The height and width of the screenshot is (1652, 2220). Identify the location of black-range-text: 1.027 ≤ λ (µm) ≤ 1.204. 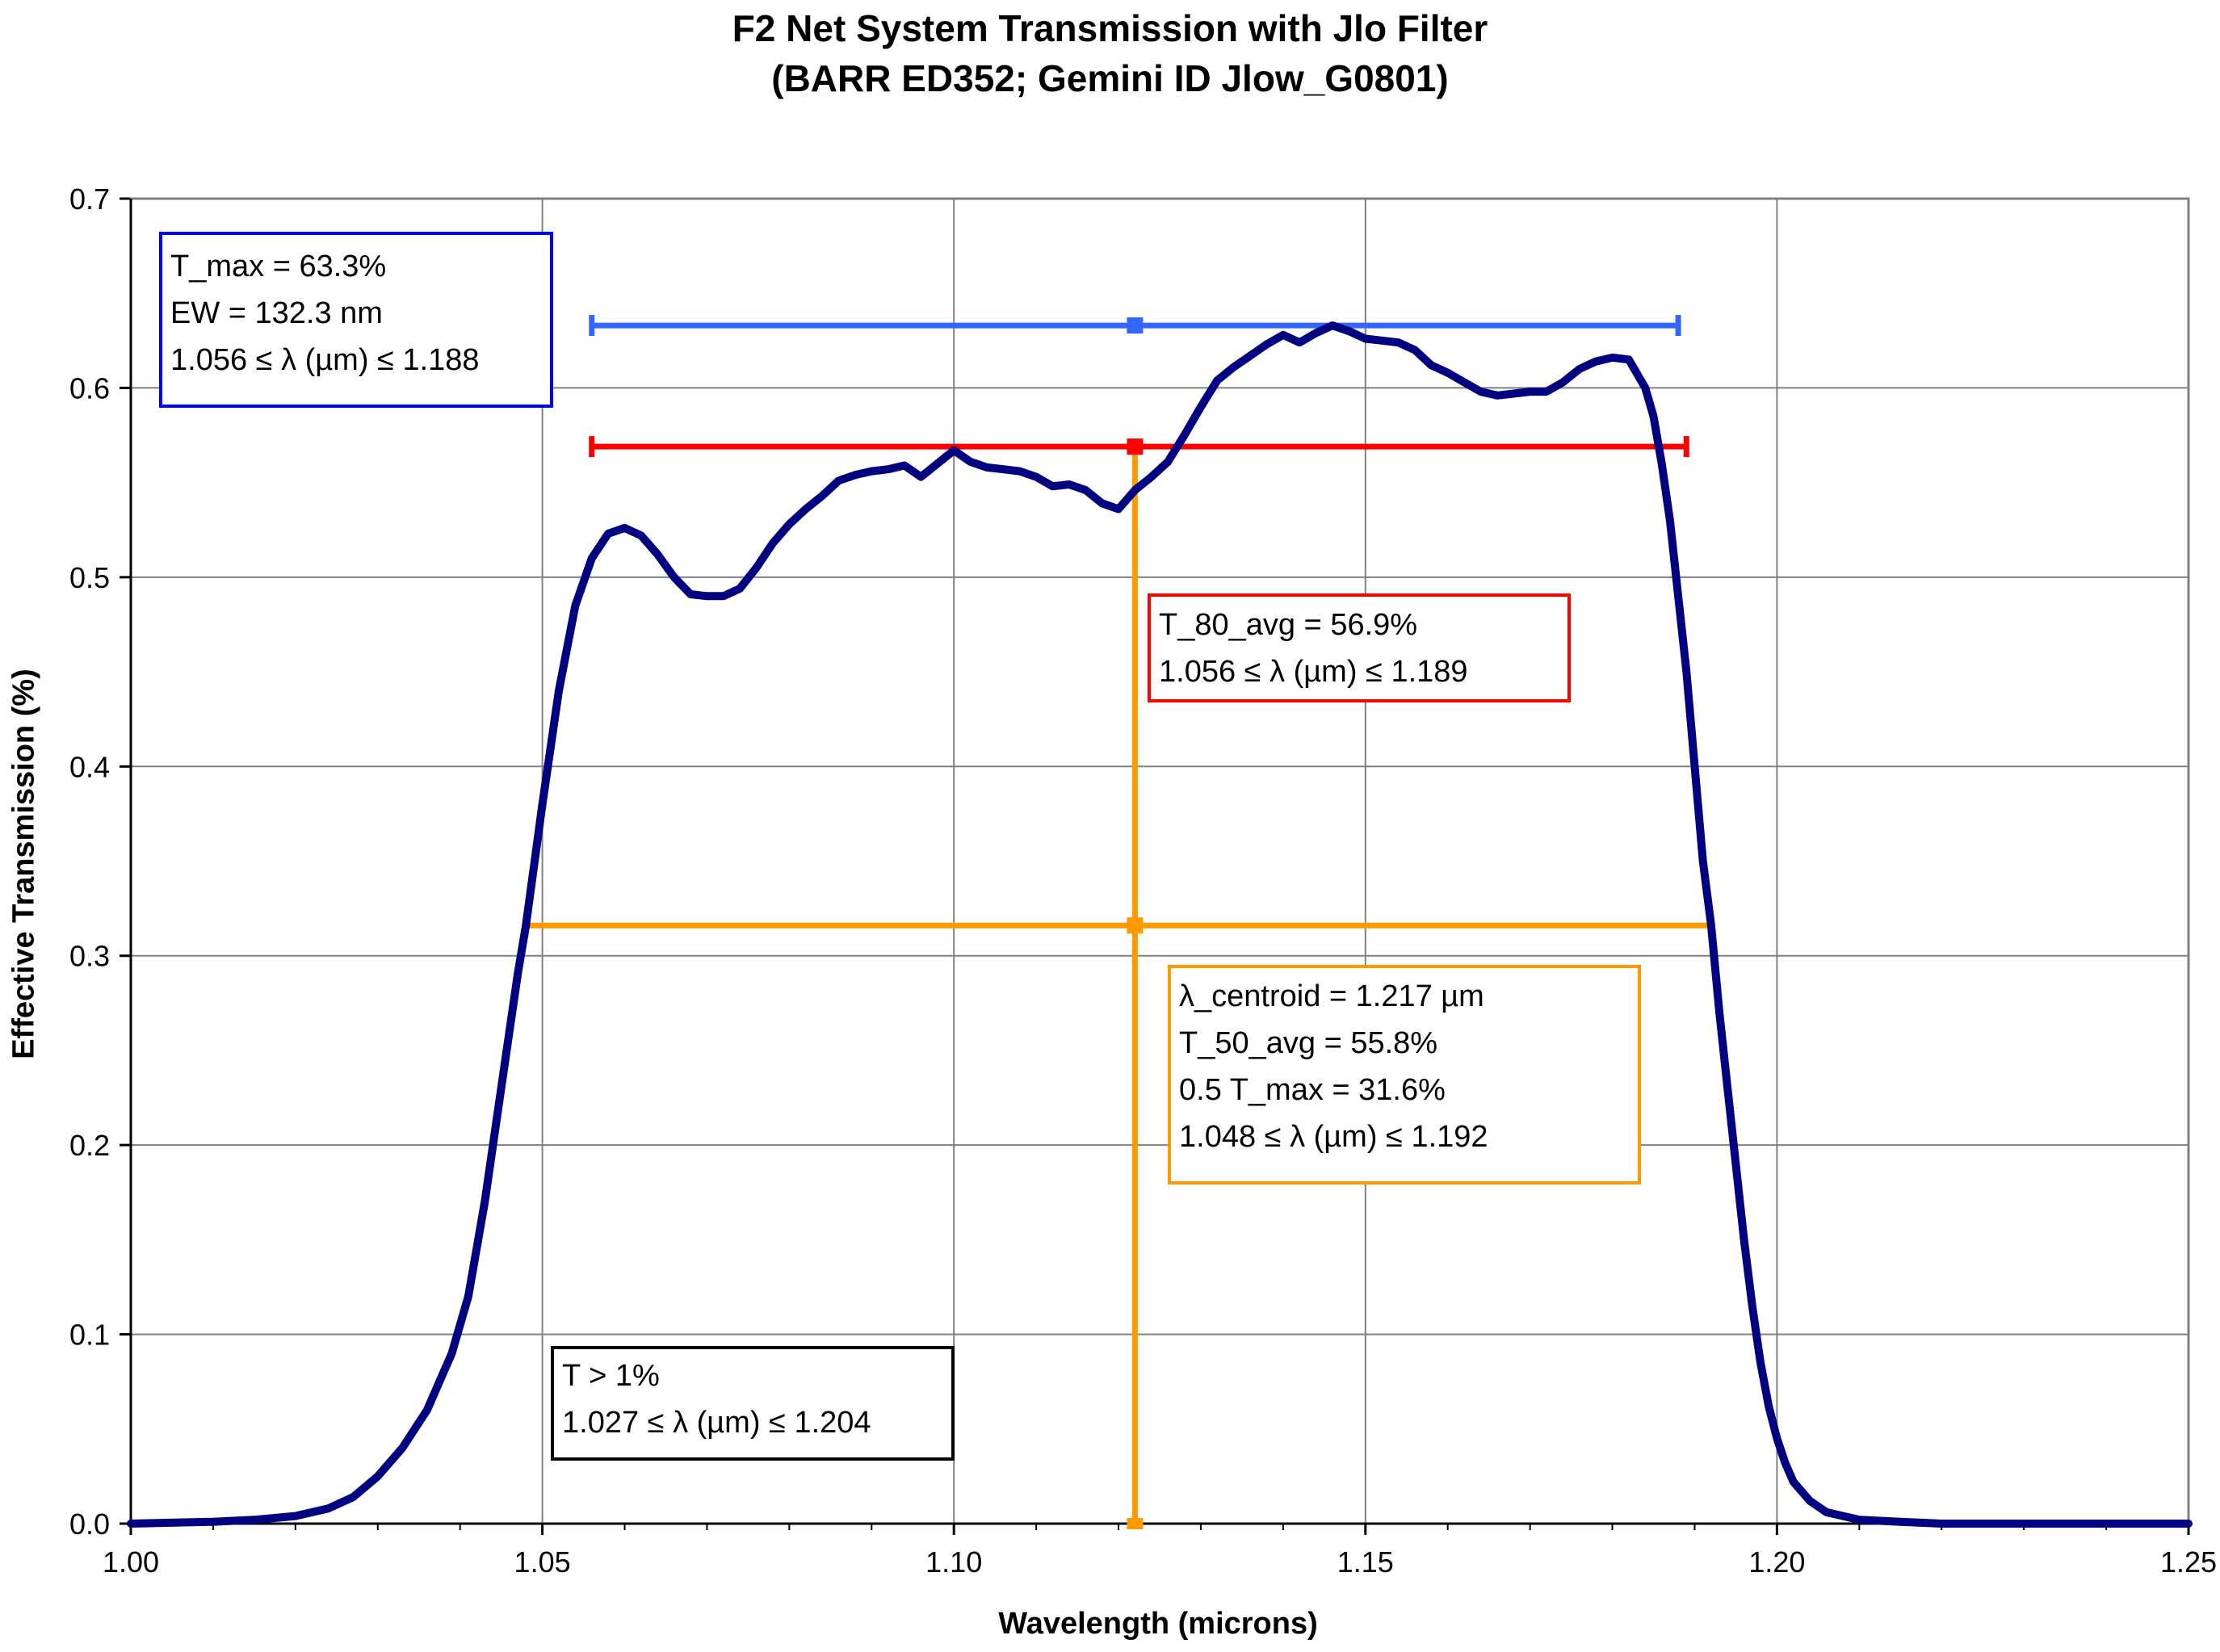
(716, 1423).